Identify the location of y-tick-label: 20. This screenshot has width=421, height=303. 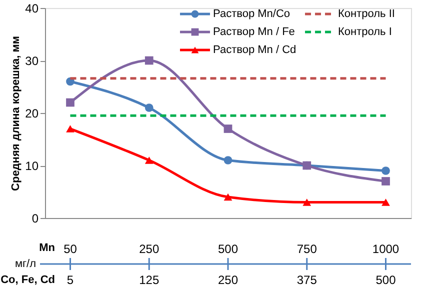
(32, 113).